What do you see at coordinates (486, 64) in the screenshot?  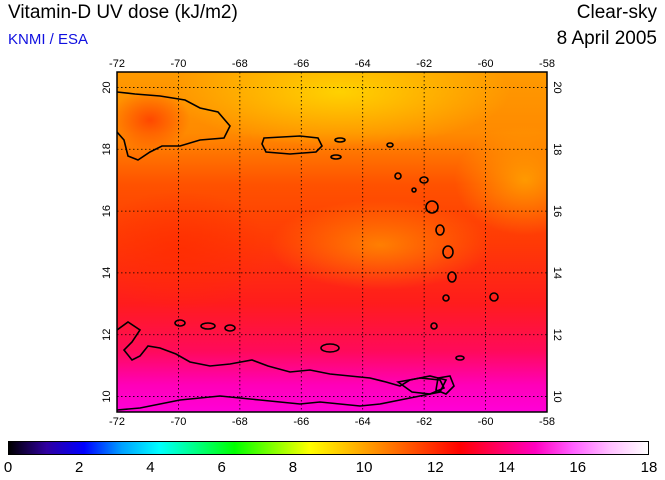 I see `lon-tick-label-top: -60` at bounding box center [486, 64].